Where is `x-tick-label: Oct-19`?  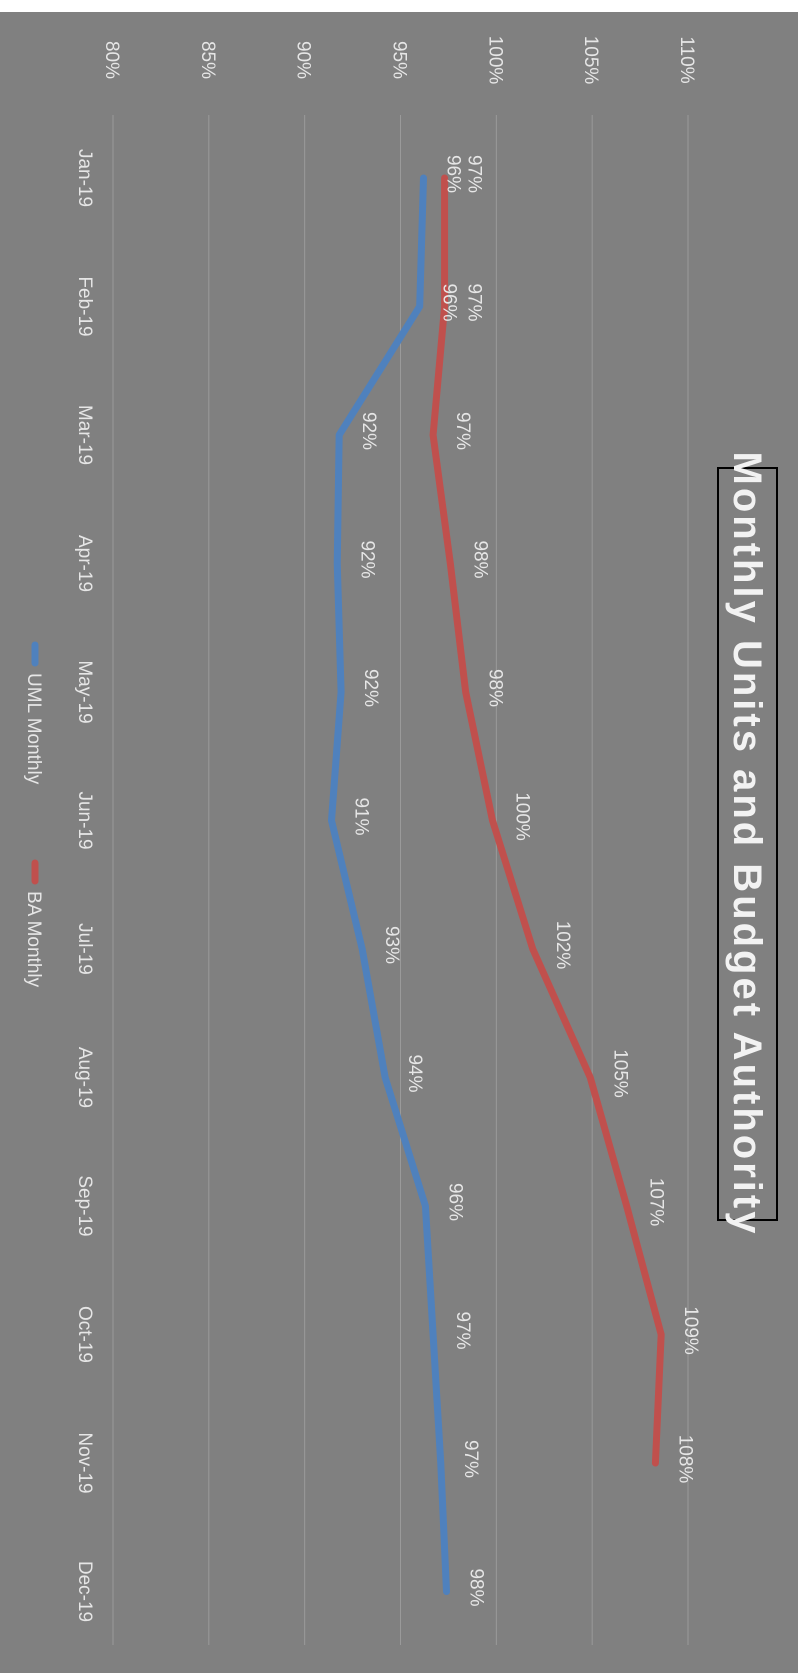 x-tick-label: Oct-19 is located at coordinates (84, 1334).